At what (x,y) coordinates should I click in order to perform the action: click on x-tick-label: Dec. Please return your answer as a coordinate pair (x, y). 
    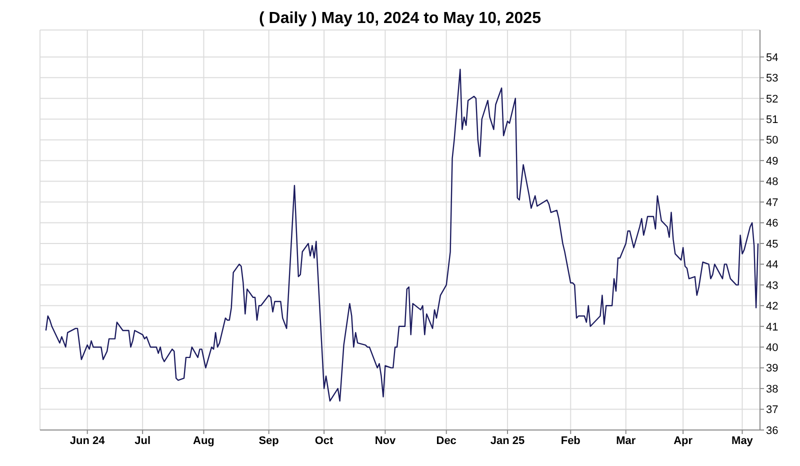
    Looking at the image, I should click on (446, 440).